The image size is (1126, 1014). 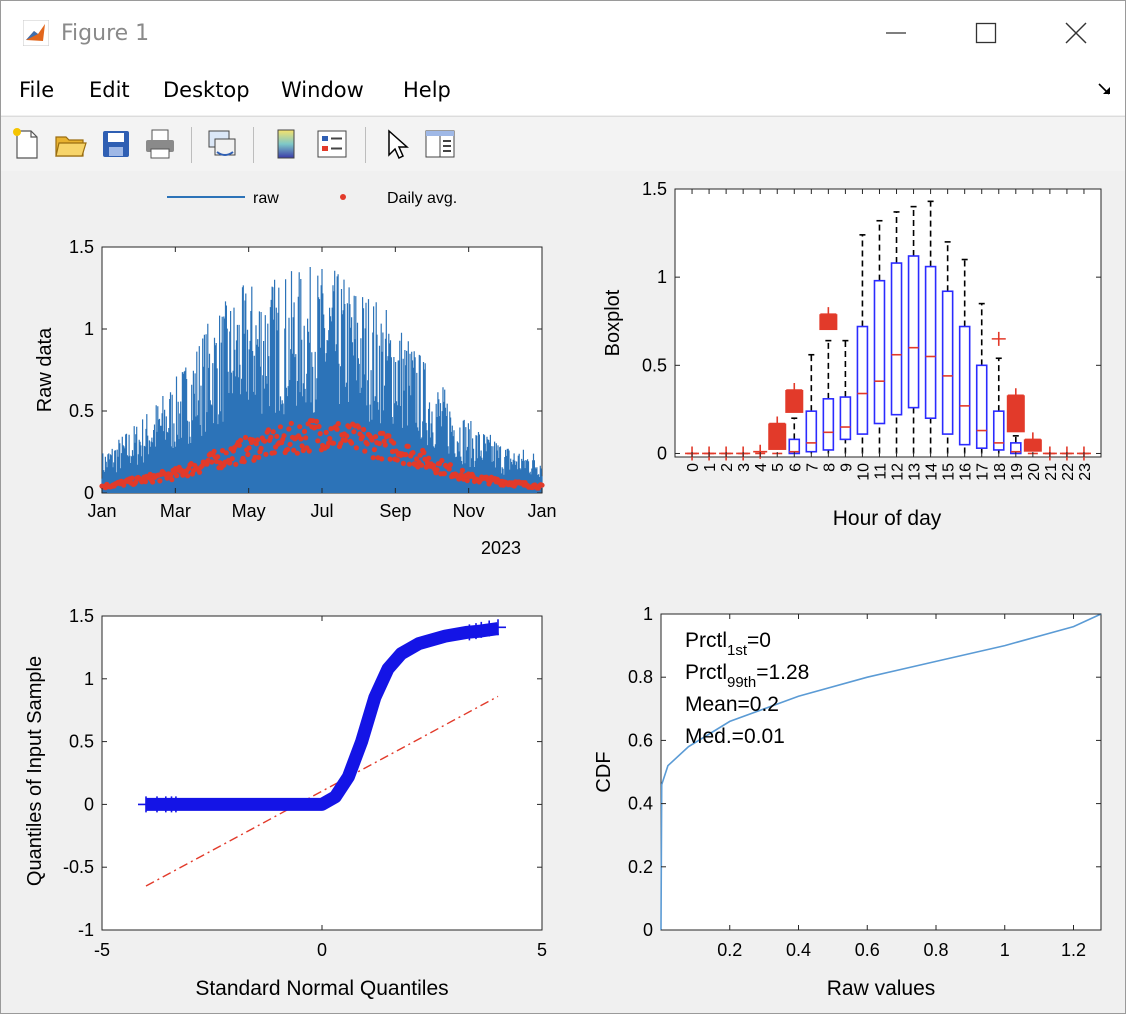 What do you see at coordinates (116, 144) in the screenshot?
I see `save-icon` at bounding box center [116, 144].